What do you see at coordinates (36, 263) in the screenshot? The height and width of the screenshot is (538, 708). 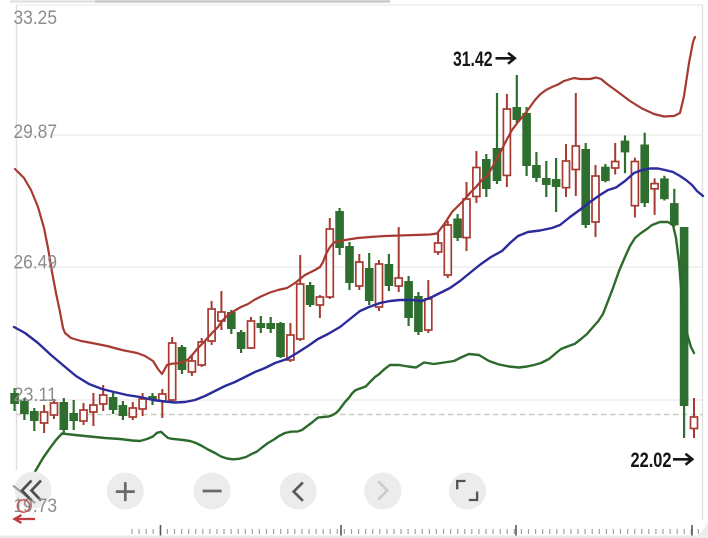 I see `svg-text: 26.49` at bounding box center [36, 263].